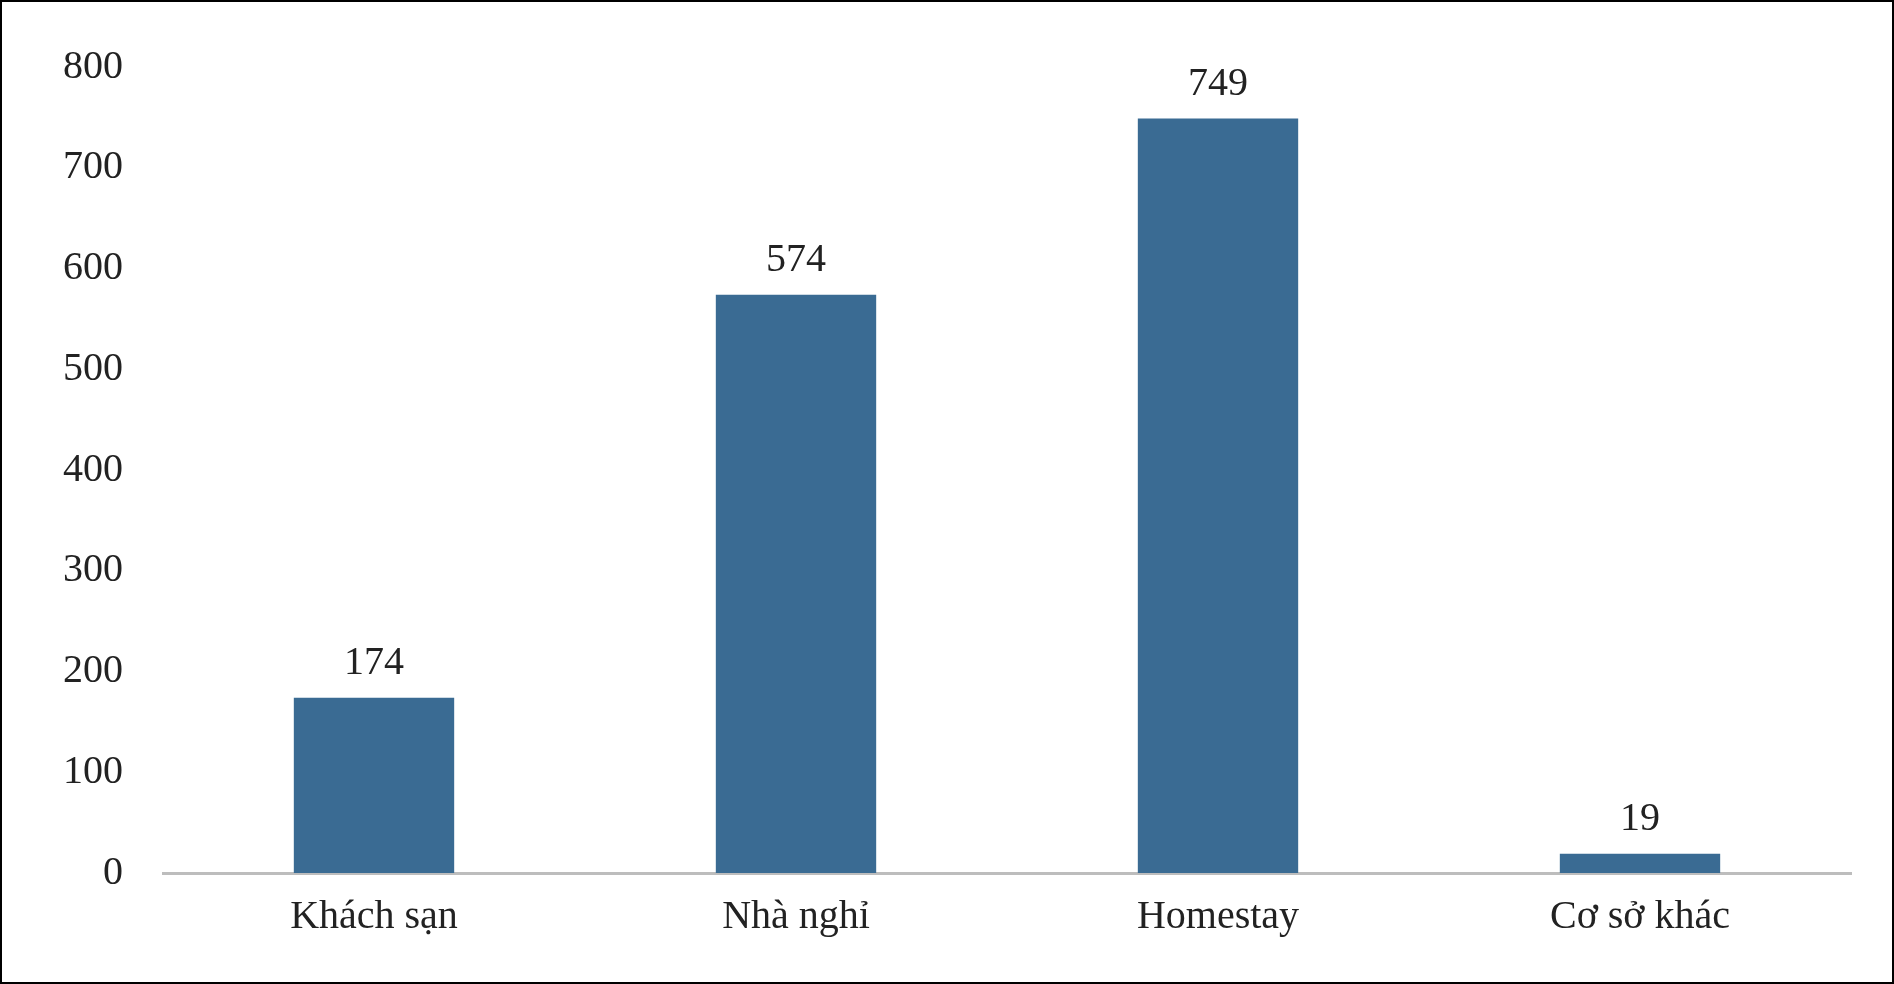 The width and height of the screenshot is (1894, 984). I want to click on data-label: 174, so click(374, 661).